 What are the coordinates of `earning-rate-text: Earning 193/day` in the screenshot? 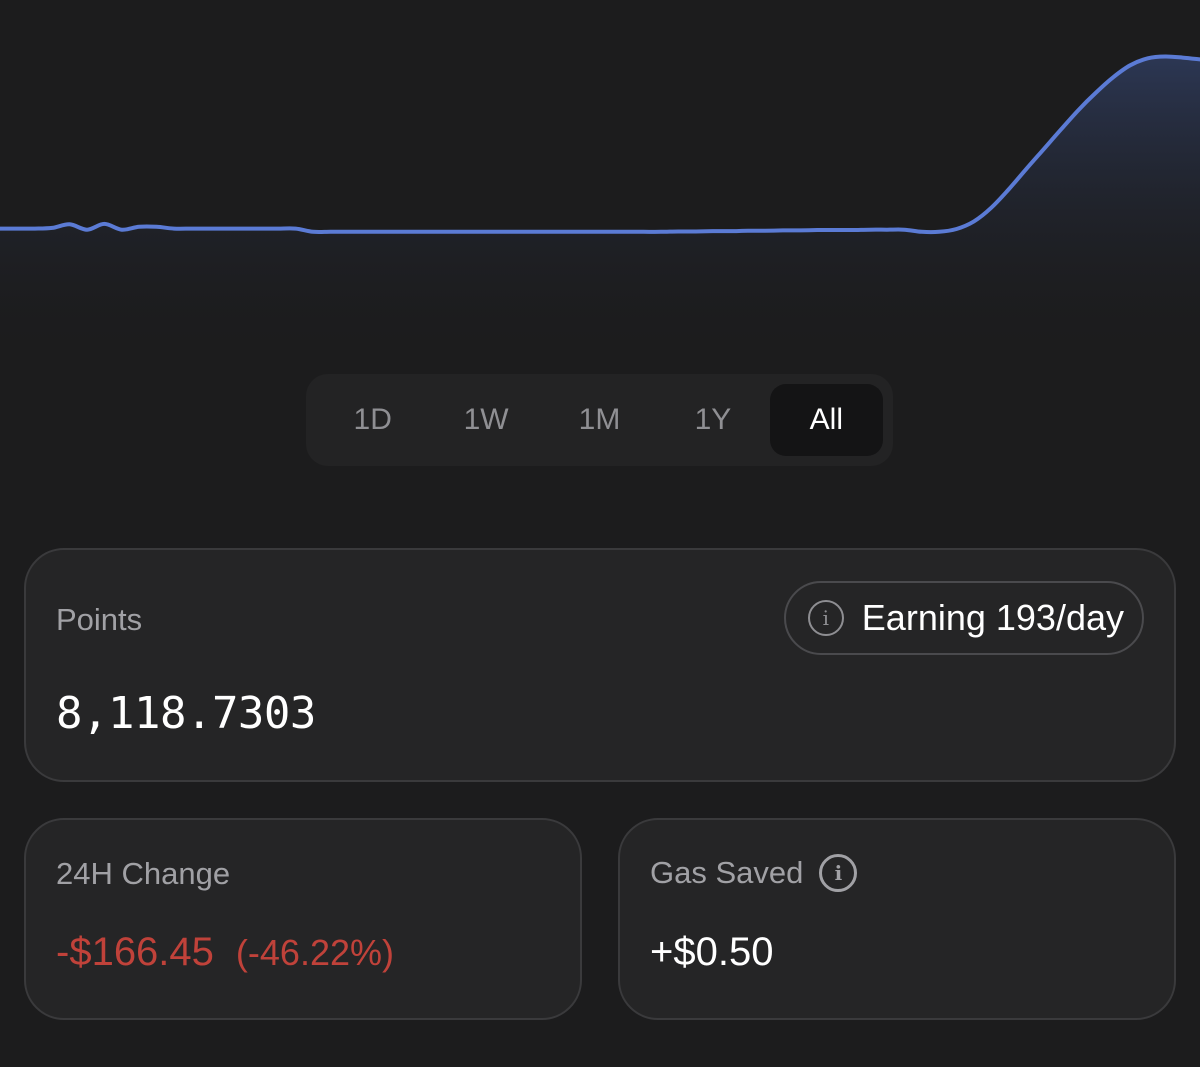 It's located at (992, 617).